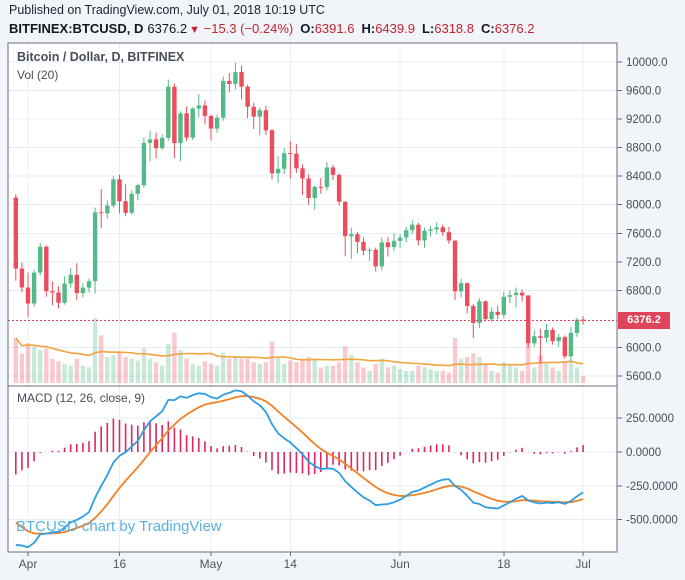 The image size is (685, 580). What do you see at coordinates (119, 526) in the screenshot?
I see `tradingview-watermark-link: BTCUSD chart by TradingView` at bounding box center [119, 526].